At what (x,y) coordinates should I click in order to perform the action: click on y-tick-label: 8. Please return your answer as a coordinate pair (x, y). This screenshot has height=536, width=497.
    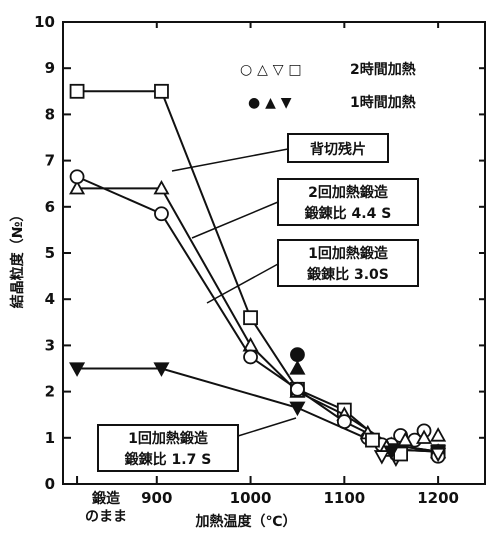
    Looking at the image, I should click on (50, 114).